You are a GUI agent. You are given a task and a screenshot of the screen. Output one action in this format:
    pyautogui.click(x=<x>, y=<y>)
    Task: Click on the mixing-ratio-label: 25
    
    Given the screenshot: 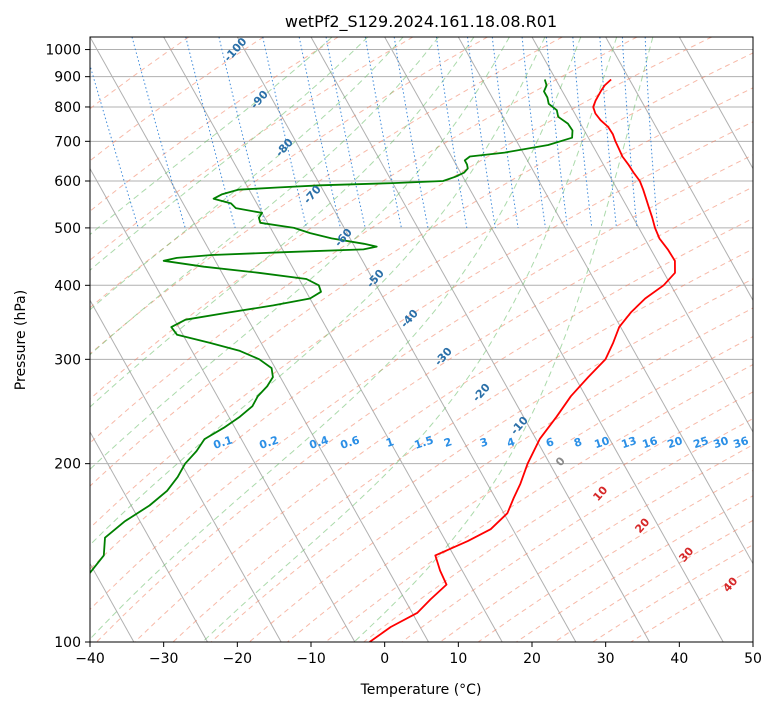 What is the action you would take?
    pyautogui.click(x=701, y=442)
    